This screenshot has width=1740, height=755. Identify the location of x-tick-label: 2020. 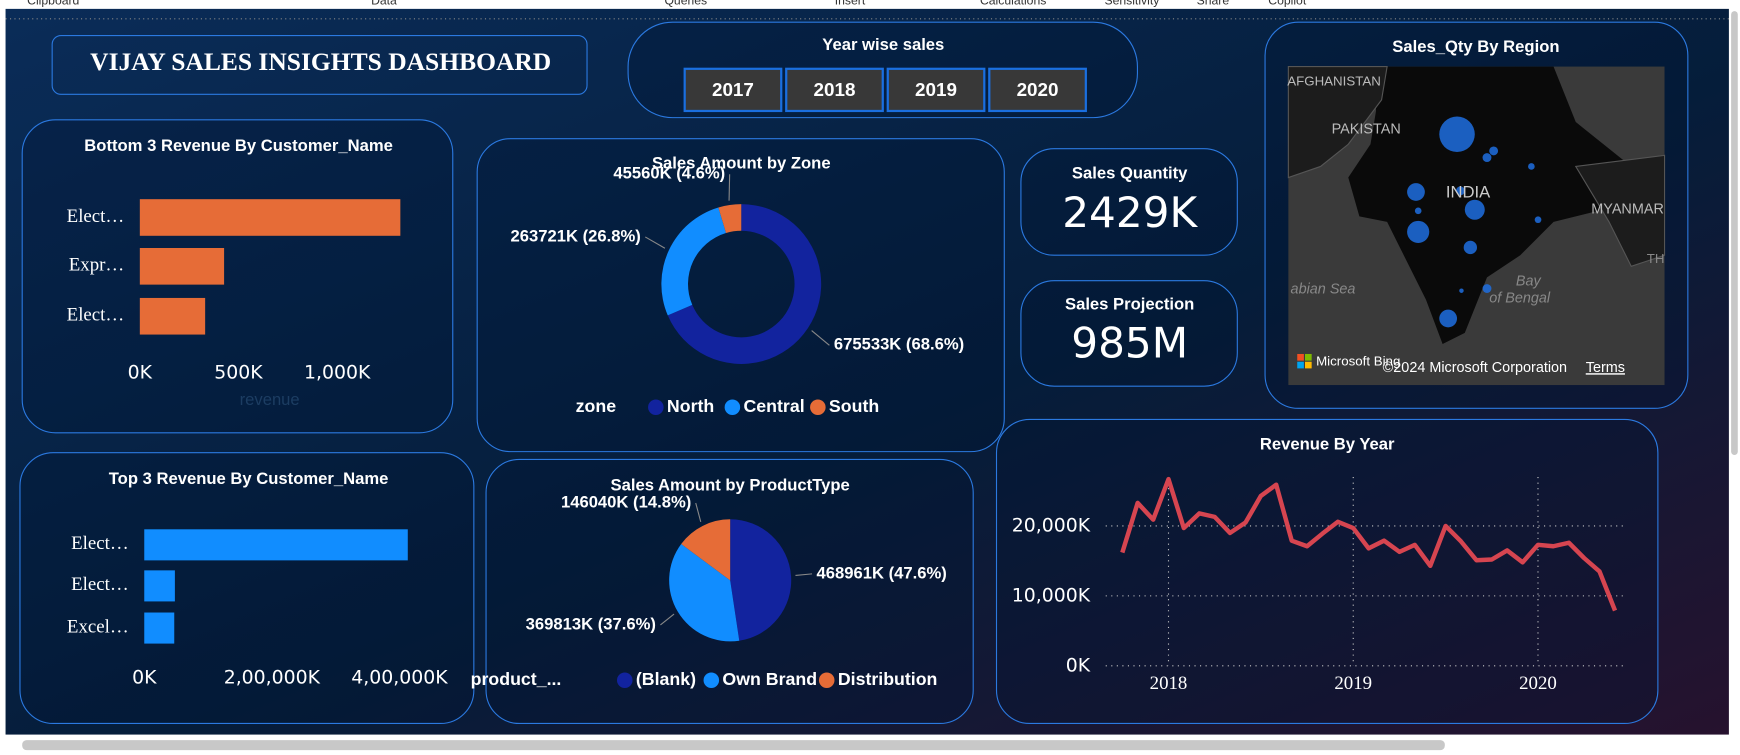
(1538, 683).